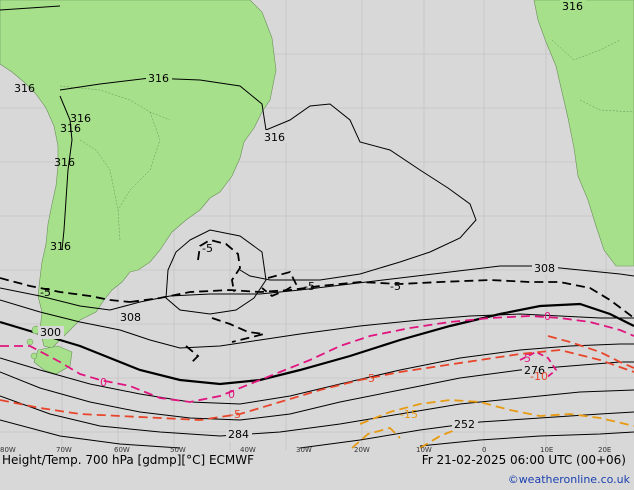 The image size is (634, 490). Describe the element at coordinates (568, 479) in the screenshot. I see `credit-link: ©weatheronline.co.uk` at that location.